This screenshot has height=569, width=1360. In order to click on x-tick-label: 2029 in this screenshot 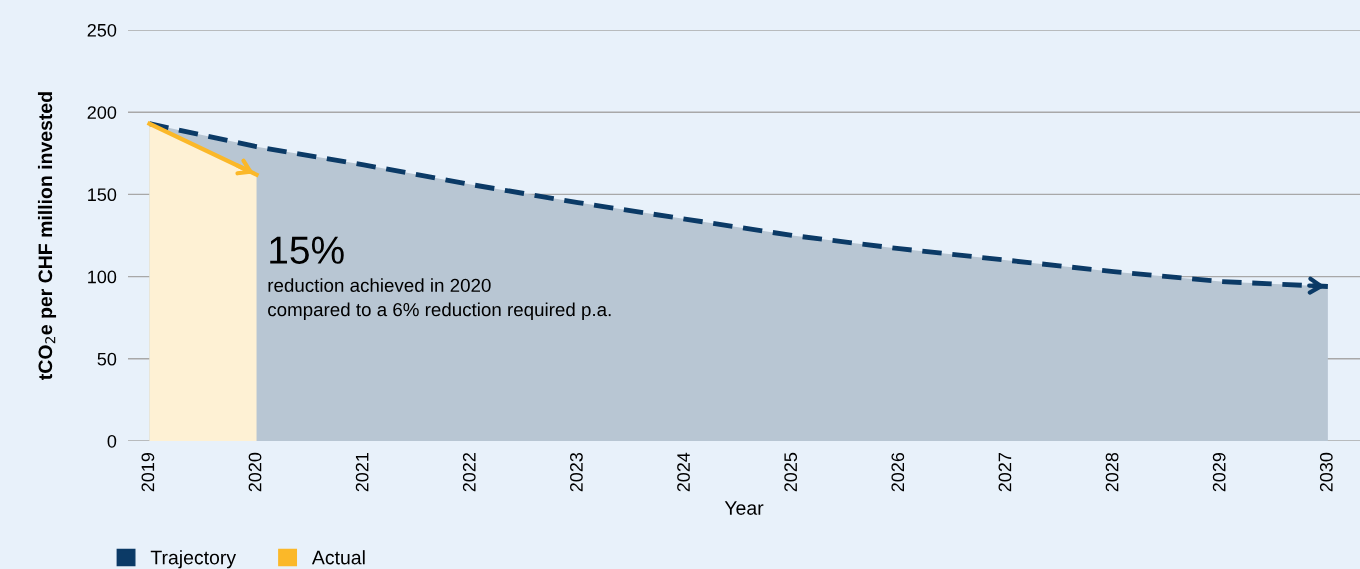, I will do `click(1219, 472)`.